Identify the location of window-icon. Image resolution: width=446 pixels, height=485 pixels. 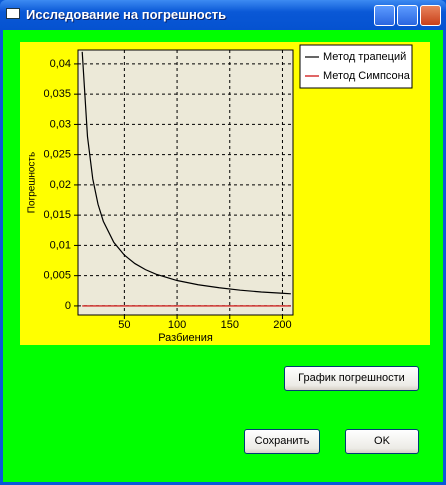
(13, 13).